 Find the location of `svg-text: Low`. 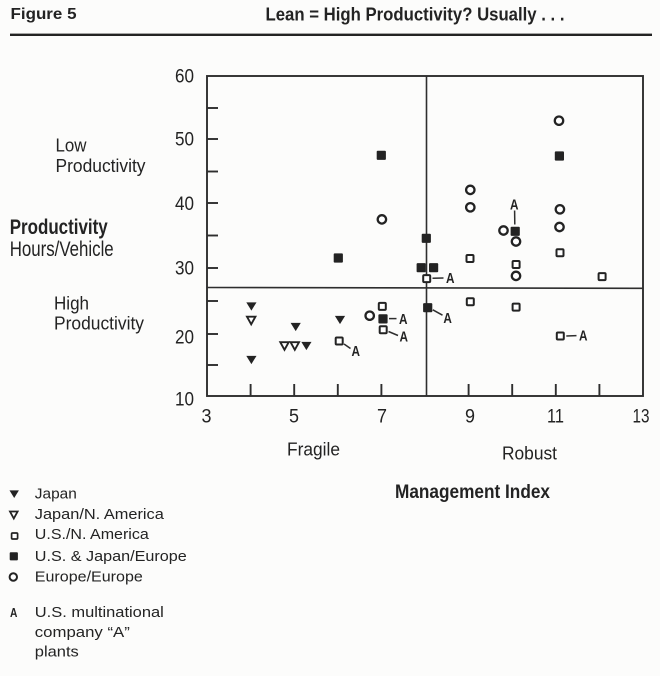

svg-text: Low is located at coordinates (72, 146).